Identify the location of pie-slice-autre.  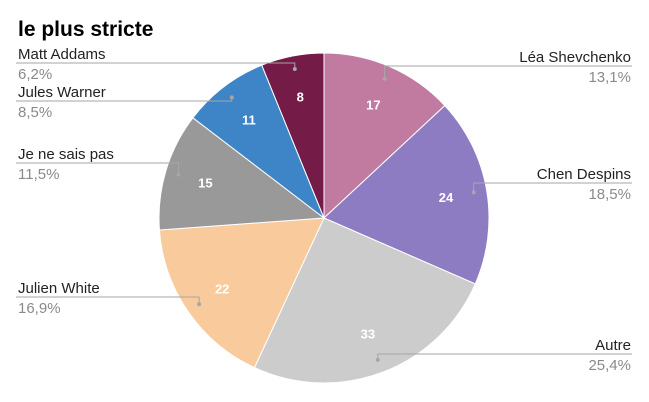
(364, 300).